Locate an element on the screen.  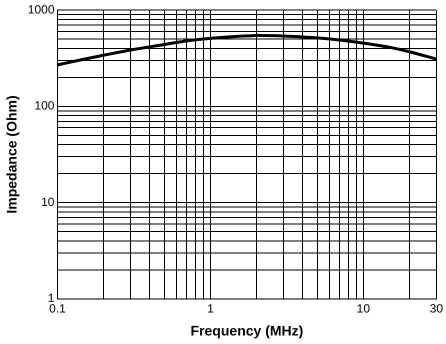
y-axis-title: Impedance (Ohm) is located at coordinates (11, 154).